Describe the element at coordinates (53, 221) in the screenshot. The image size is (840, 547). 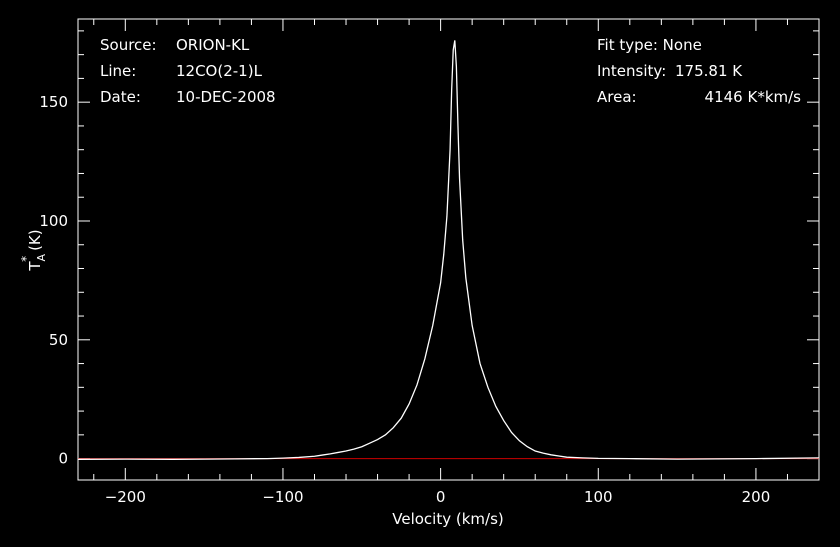
I see `y-tick-label: 100` at that location.